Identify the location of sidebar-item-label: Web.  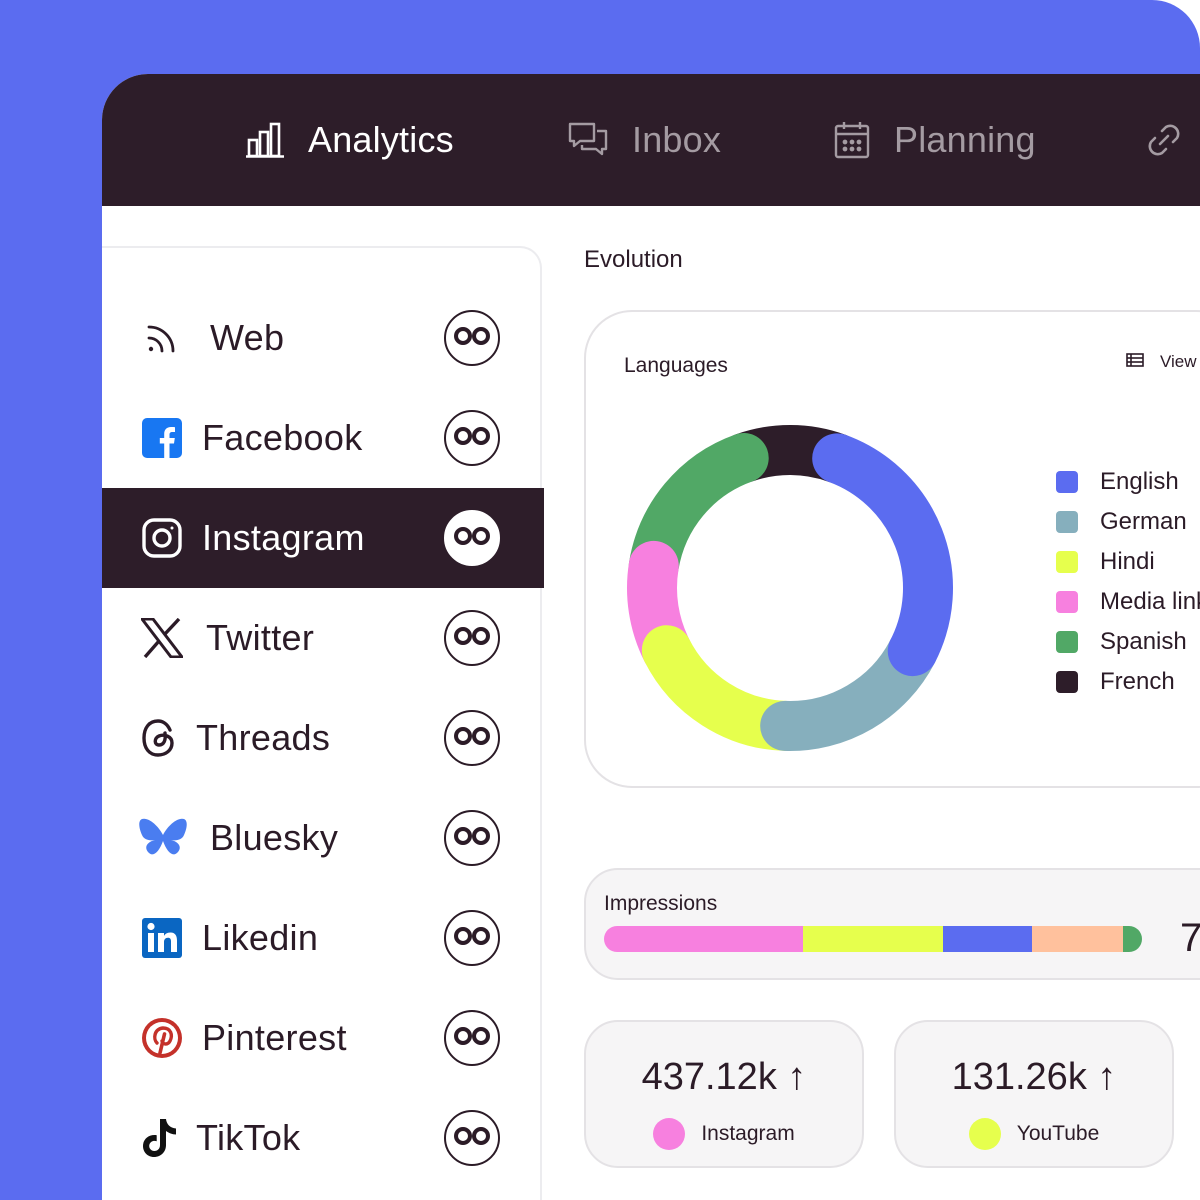
(247, 337).